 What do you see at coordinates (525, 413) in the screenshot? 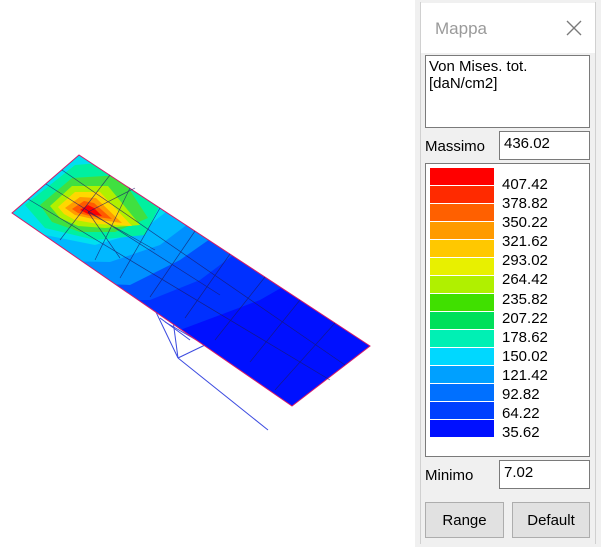
I see `legend-value: 64.22` at bounding box center [525, 413].